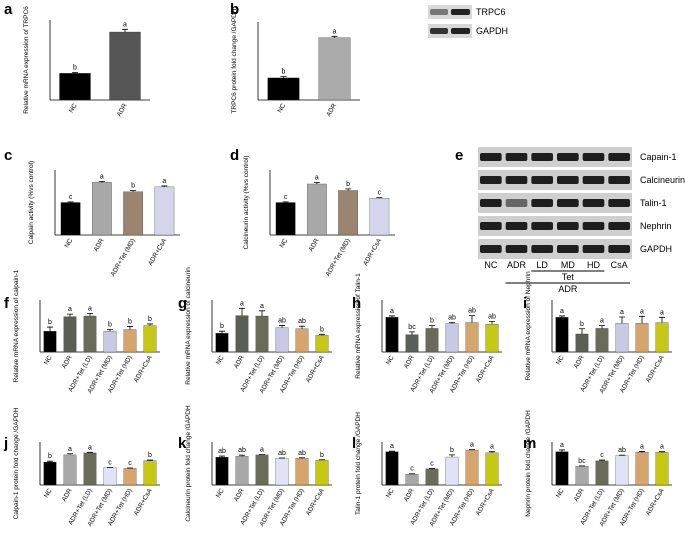  Describe the element at coordinates (662, 180) in the screenshot. I see `blot-label: Calcineurin` at that location.